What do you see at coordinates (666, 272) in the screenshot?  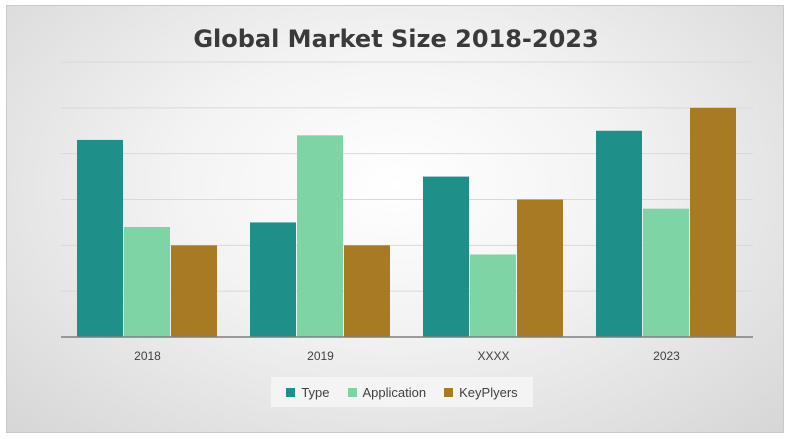 I see `bar-application-2023` at bounding box center [666, 272].